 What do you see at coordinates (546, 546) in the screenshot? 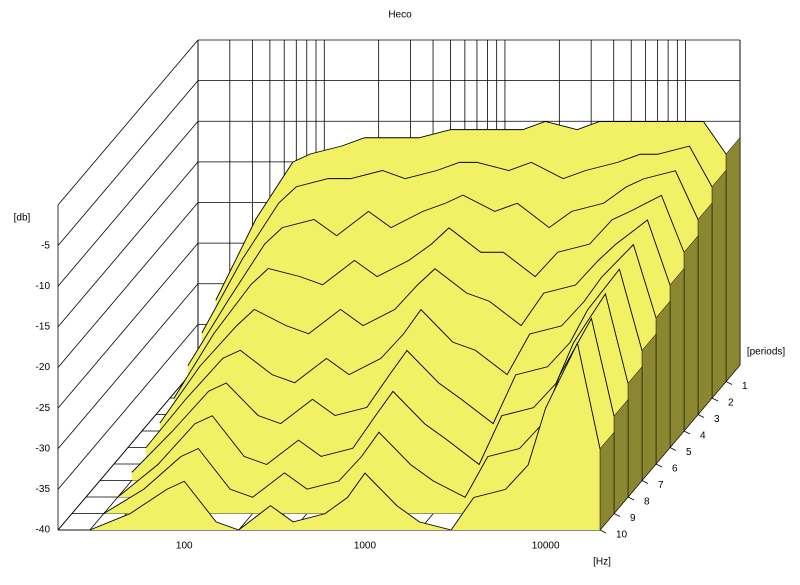
I see `x-tick-label: 10000` at bounding box center [546, 546].